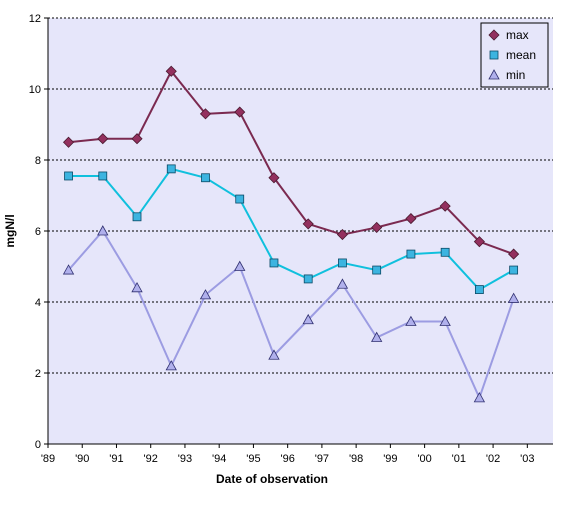 The height and width of the screenshot is (506, 565). I want to click on x-tick-label: '00, so click(424, 459).